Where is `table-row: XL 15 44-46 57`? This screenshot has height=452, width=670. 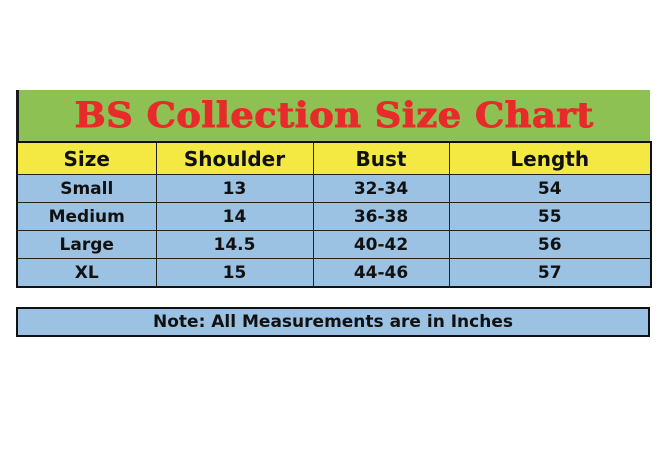
table-row: XL 15 44-46 57 is located at coordinates (334, 273).